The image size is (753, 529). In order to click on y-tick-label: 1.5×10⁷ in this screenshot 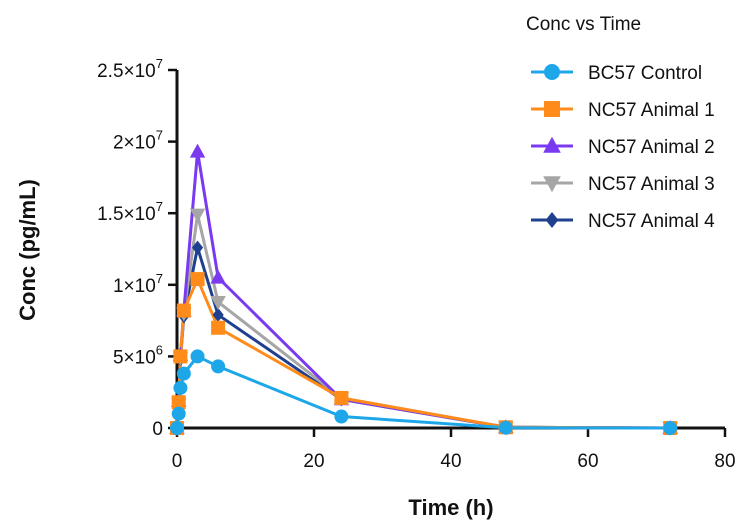, I will do `click(130, 212)`.